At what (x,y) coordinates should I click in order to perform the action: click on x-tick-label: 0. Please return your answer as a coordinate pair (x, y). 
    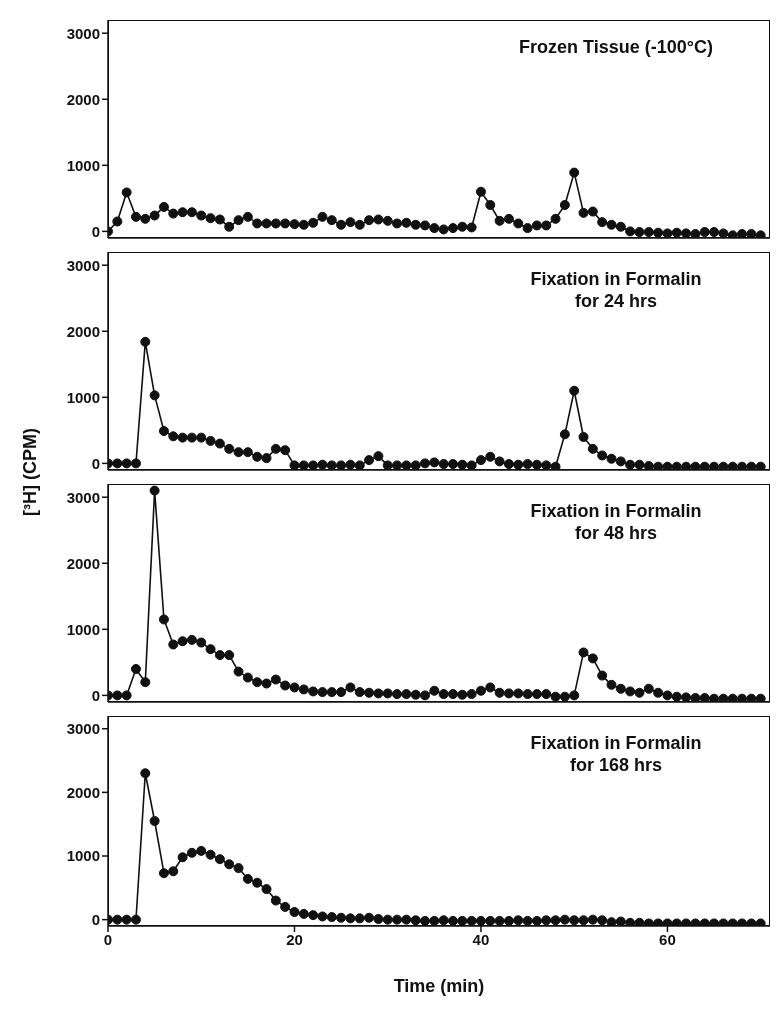
    Looking at the image, I should click on (108, 939).